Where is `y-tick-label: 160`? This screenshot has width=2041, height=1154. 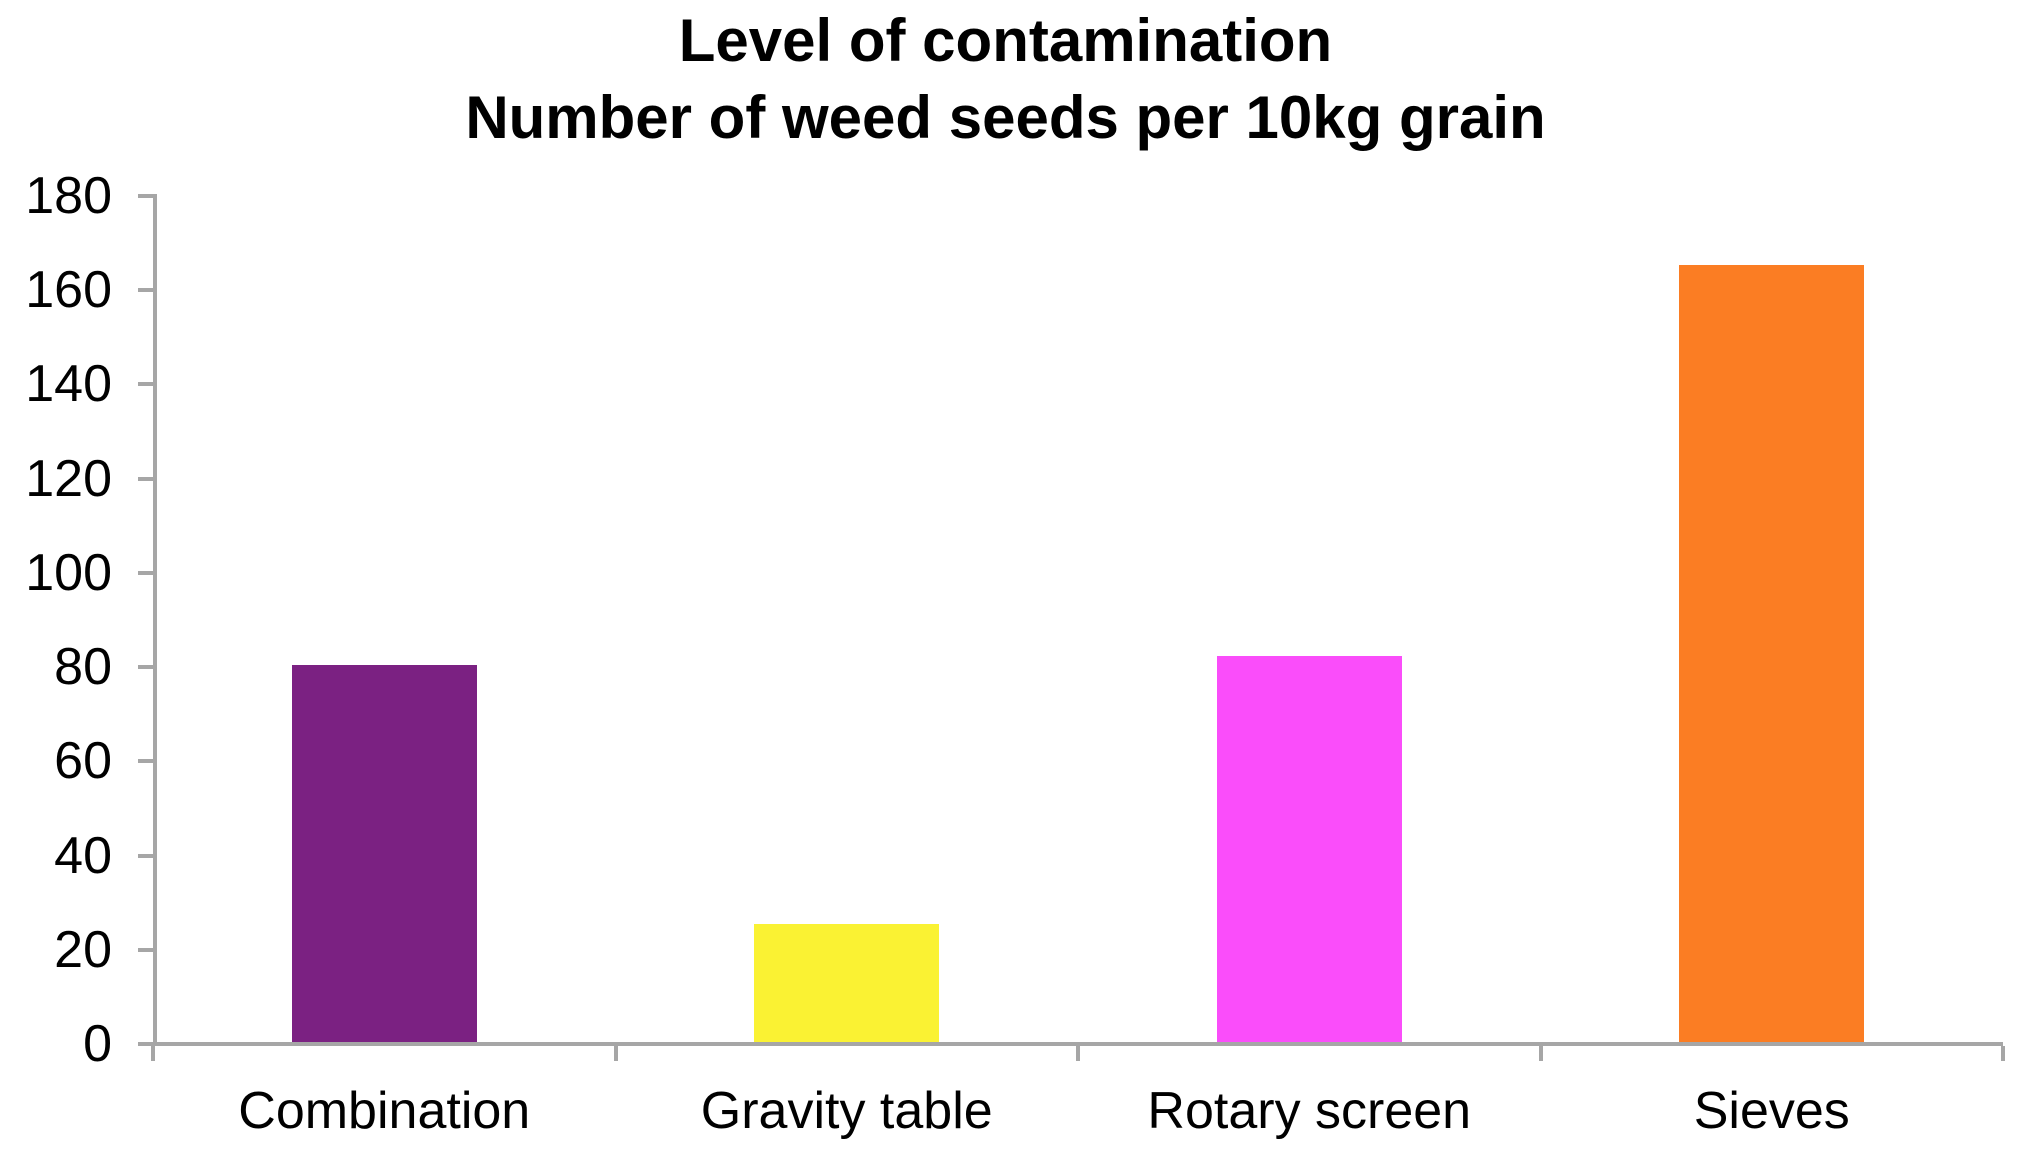 y-tick-label: 160 is located at coordinates (68, 290).